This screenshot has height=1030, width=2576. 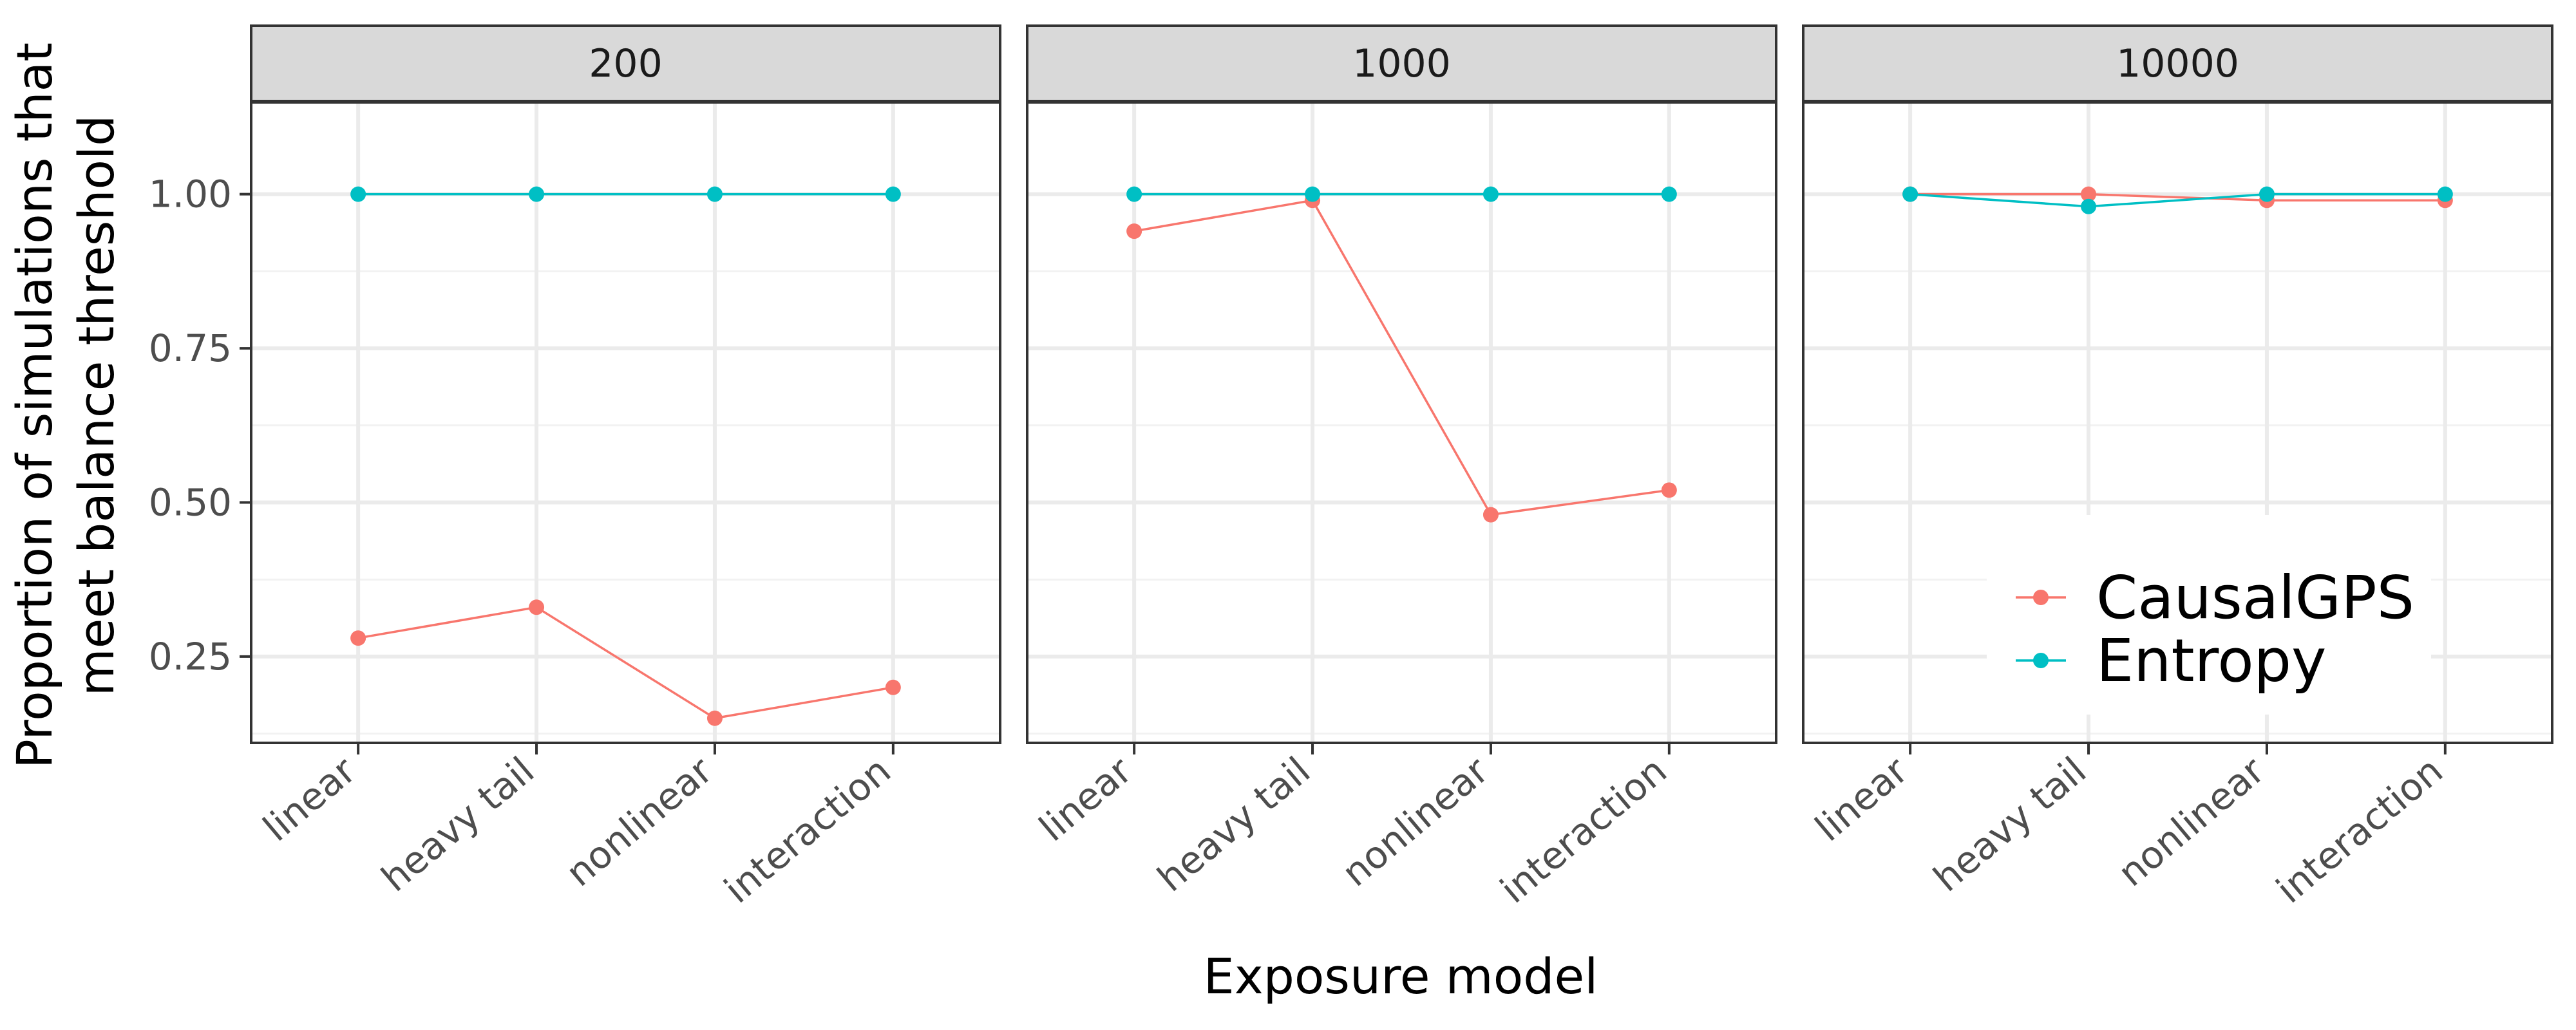 I want to click on y-axis-title-line-2: meet balance threshold, so click(x=96, y=406).